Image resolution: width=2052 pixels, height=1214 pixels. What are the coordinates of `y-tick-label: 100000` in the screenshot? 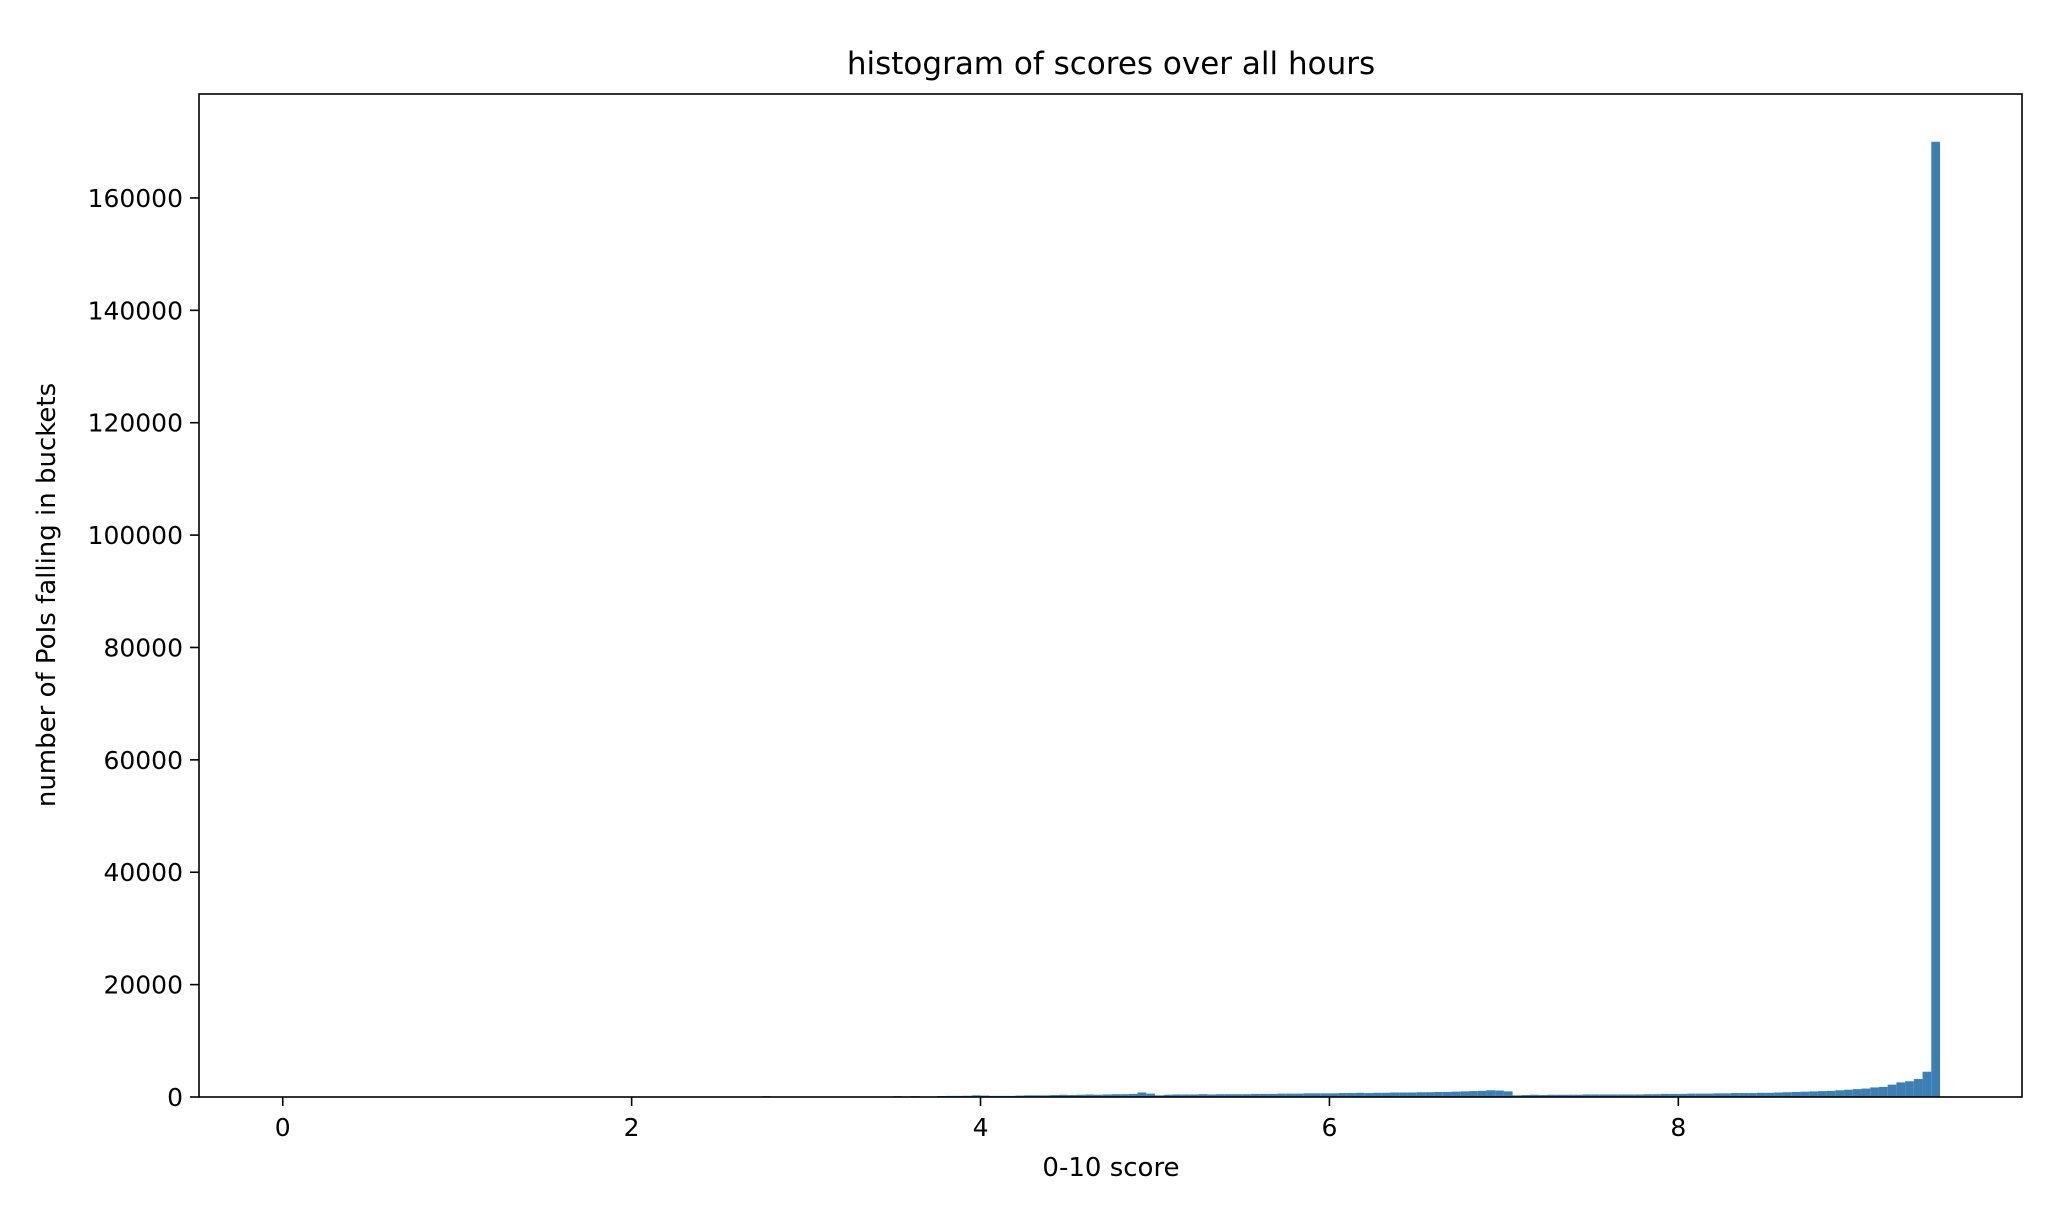 It's located at (135, 535).